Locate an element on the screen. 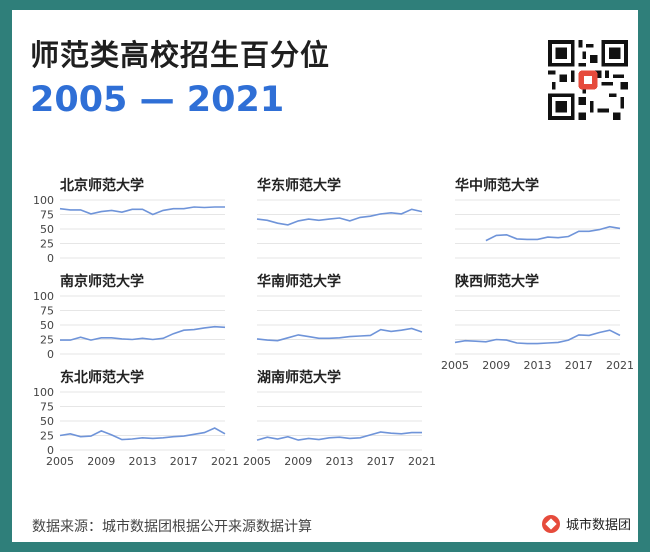 The image size is (650, 552). subplot-3: 华中师范大学 is located at coordinates (538, 218).